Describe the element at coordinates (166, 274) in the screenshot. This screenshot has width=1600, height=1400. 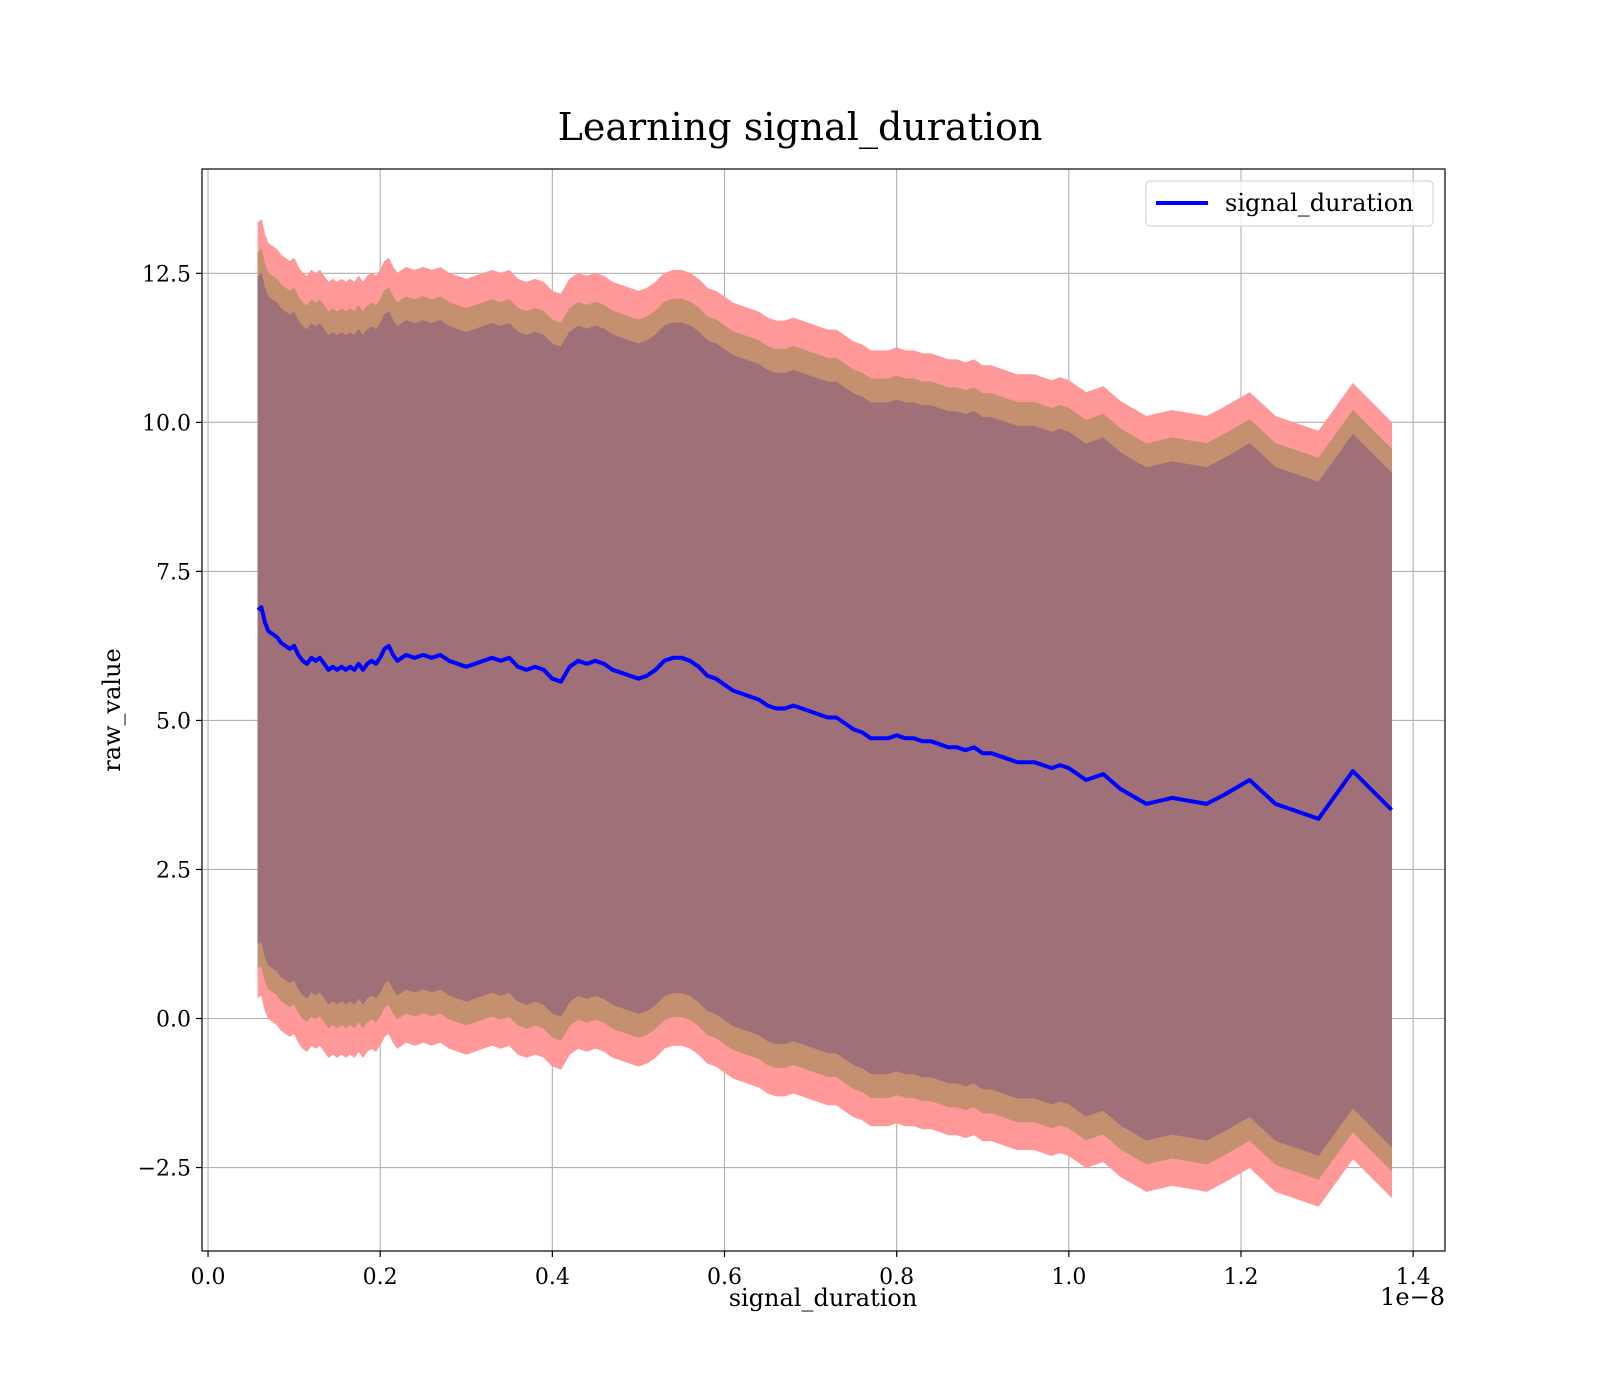
I see `y-tick-label: 12.5` at that location.